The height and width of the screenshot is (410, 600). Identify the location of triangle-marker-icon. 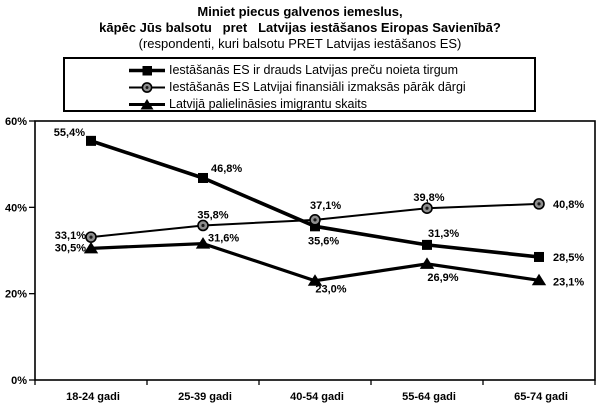
(147, 104).